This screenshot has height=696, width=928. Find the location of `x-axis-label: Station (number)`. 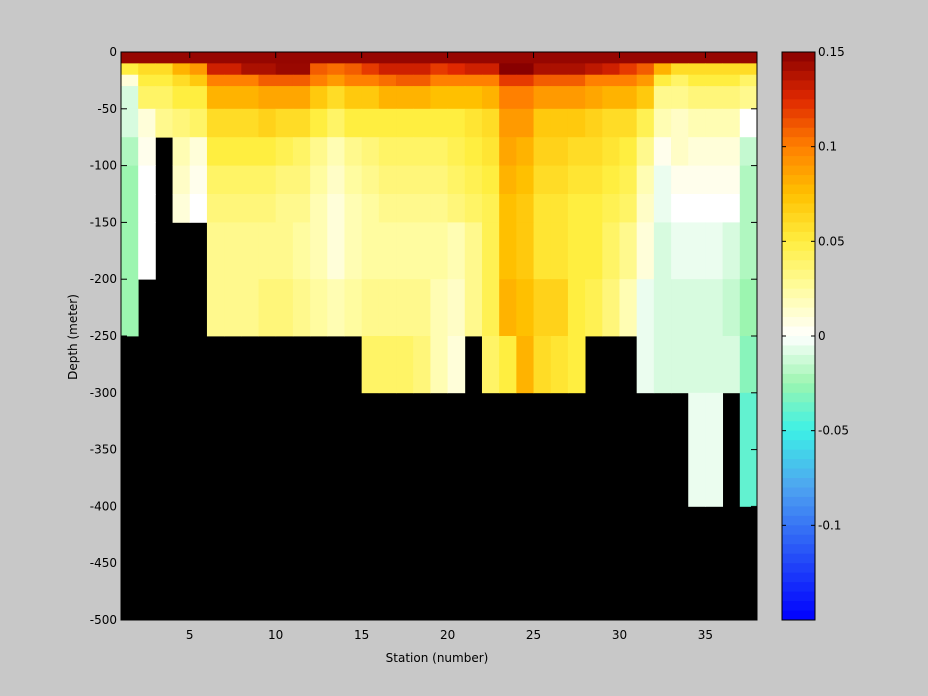

x-axis-label: Station (number) is located at coordinates (437, 658).